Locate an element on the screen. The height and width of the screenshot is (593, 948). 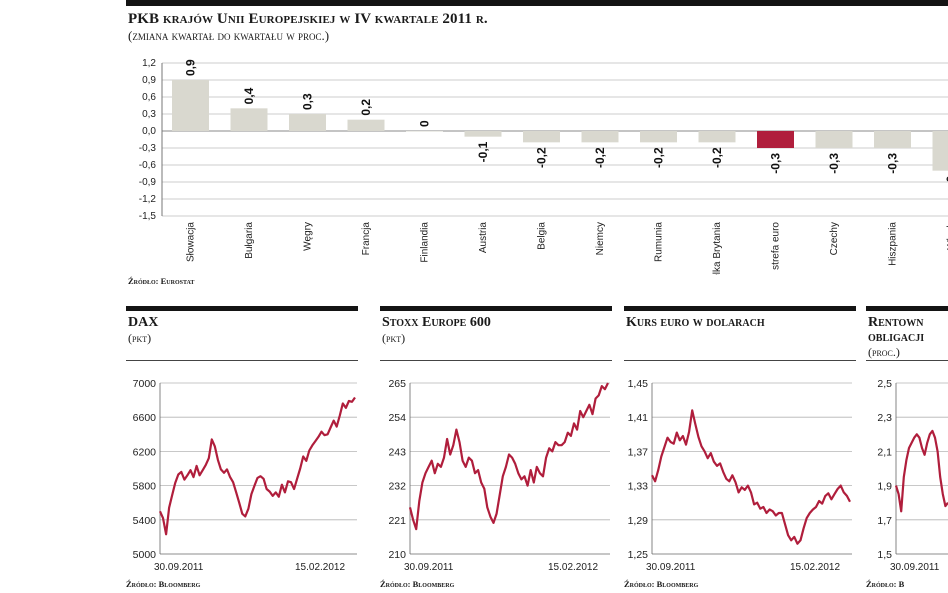
value-label: -0,1 is located at coordinates (483, 151).